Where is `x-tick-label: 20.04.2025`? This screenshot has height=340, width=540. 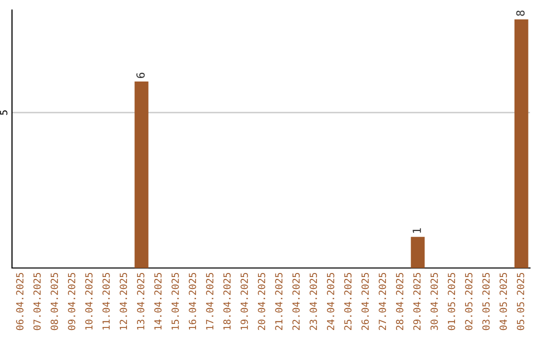 x-tick-label: 20.04.2025 is located at coordinates (262, 301).